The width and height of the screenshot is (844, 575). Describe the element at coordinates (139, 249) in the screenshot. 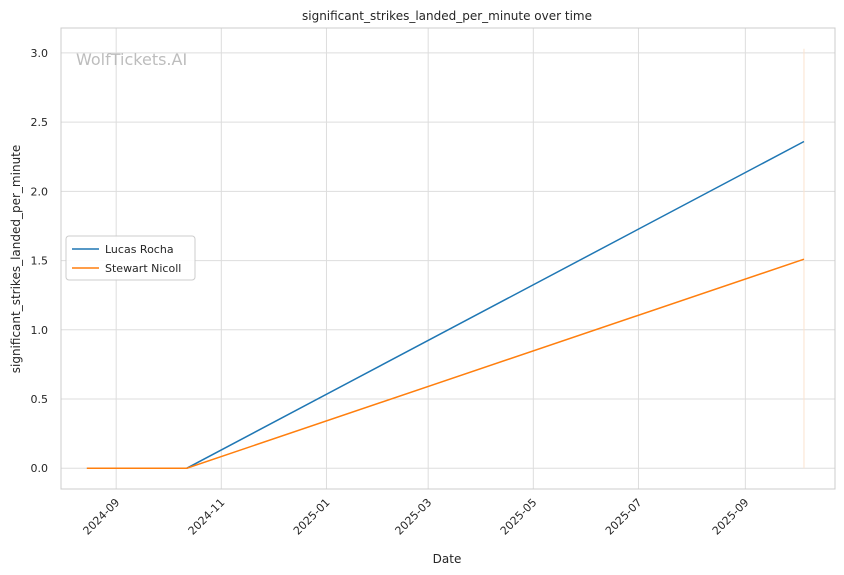

I see `legend-label-lucas-rocha: Lucas Rocha` at that location.